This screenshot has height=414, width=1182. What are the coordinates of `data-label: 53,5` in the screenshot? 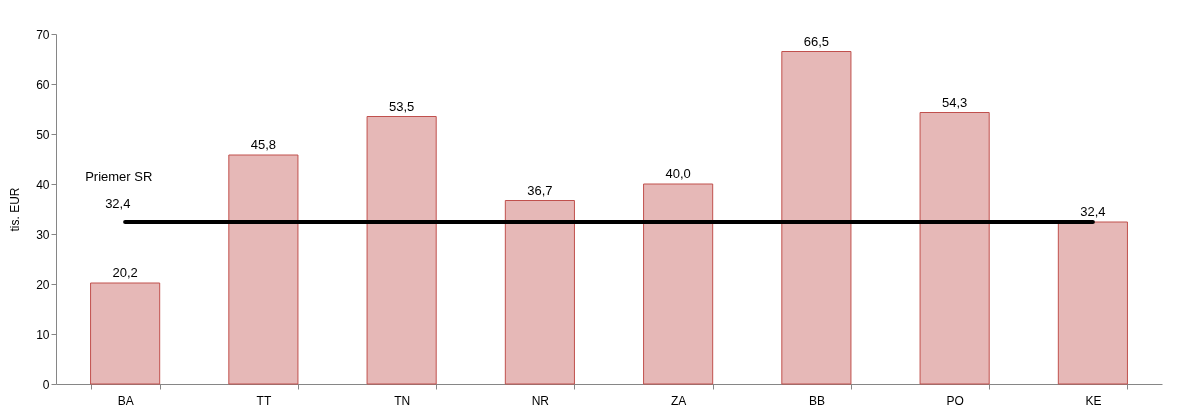 It's located at (401, 106).